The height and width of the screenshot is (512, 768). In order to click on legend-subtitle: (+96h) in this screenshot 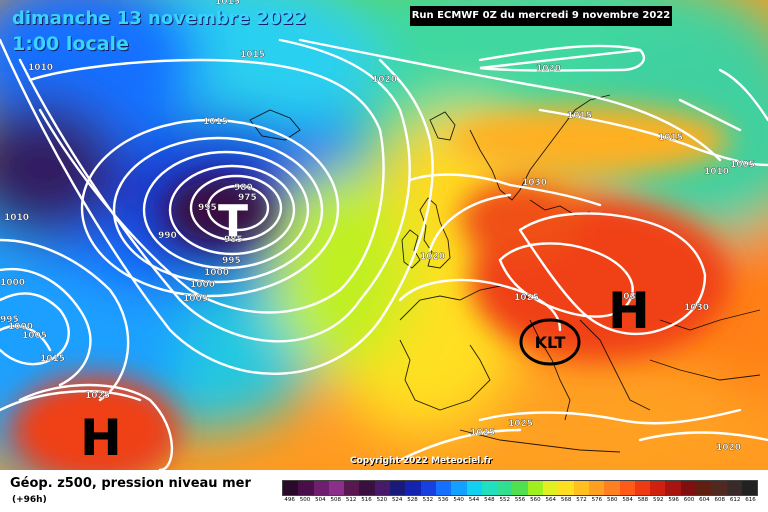, I will do `click(29, 500)`.